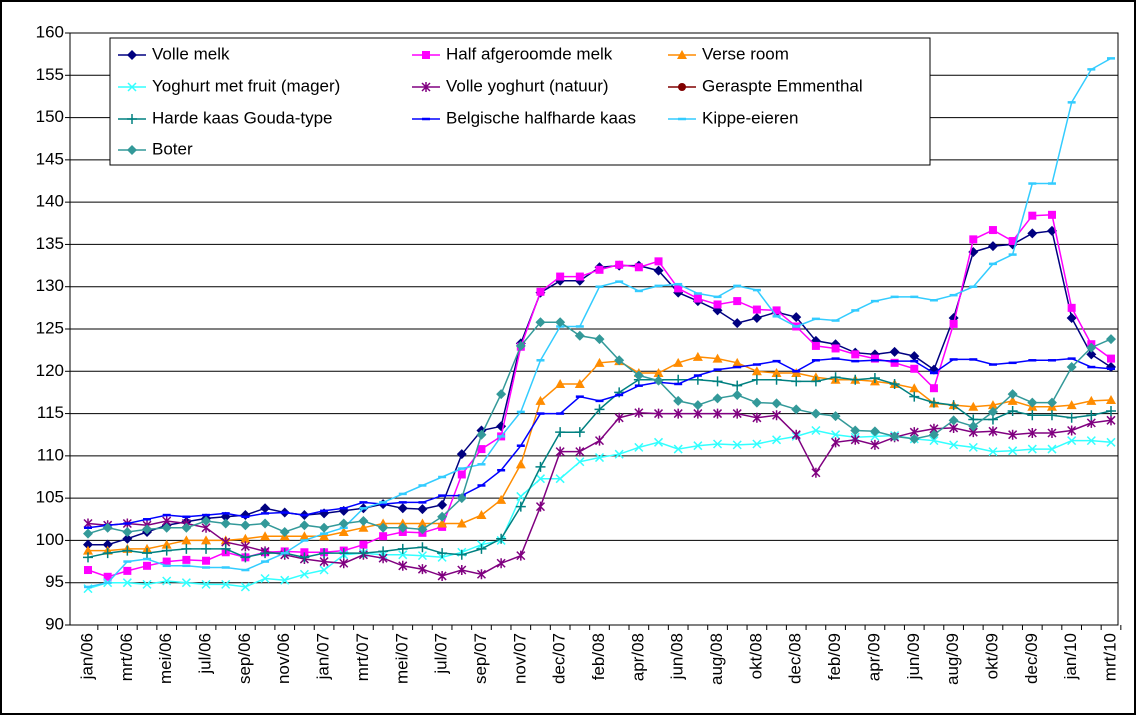 The image size is (1136, 715). I want to click on y-tick-label: 135, so click(50, 243).